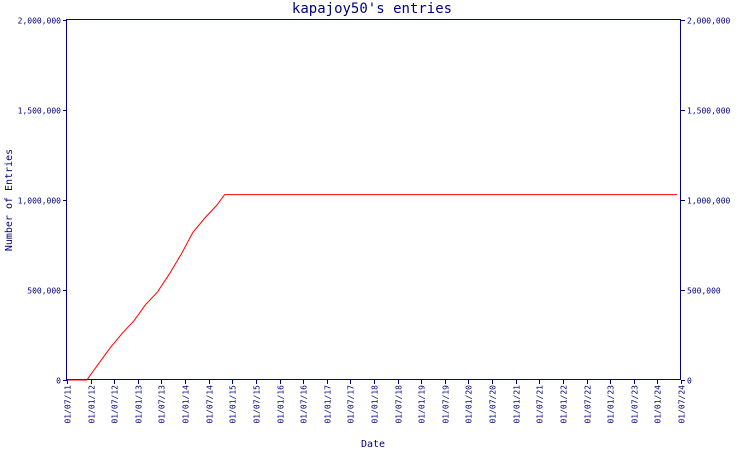 This screenshot has height=450, width=750. Describe the element at coordinates (210, 404) in the screenshot. I see `x-tick-label: 01/07/14` at that location.